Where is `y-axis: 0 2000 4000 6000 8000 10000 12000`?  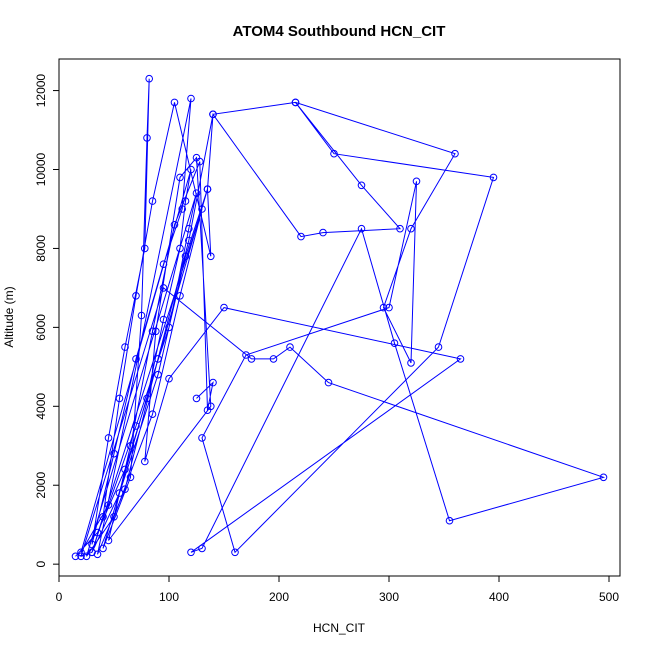
y-axis: 0 2000 4000 6000 8000 10000 12000 is located at coordinates (46, 321).